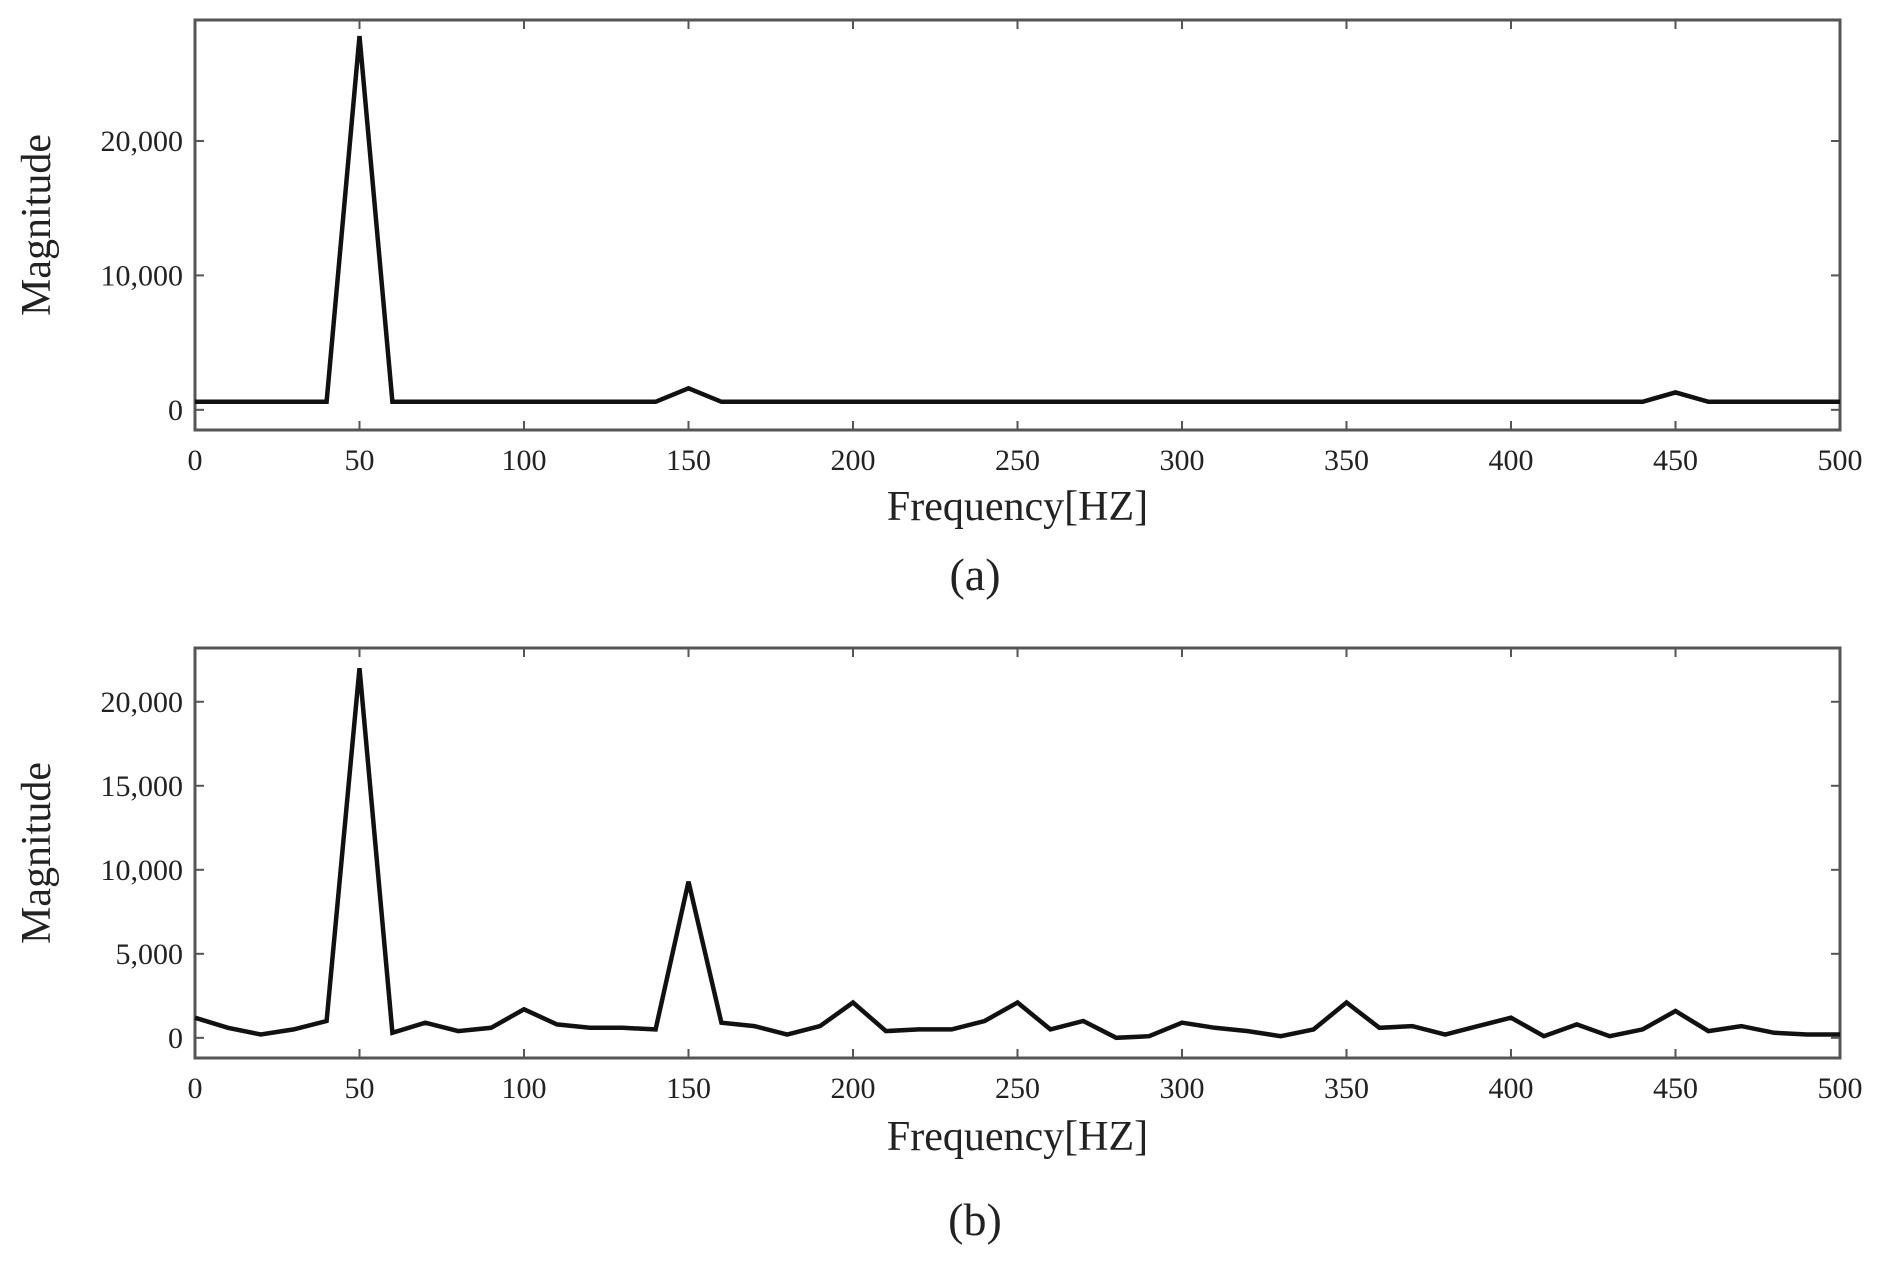  What do you see at coordinates (975, 1219) in the screenshot?
I see `panel-caption: (b)` at bounding box center [975, 1219].